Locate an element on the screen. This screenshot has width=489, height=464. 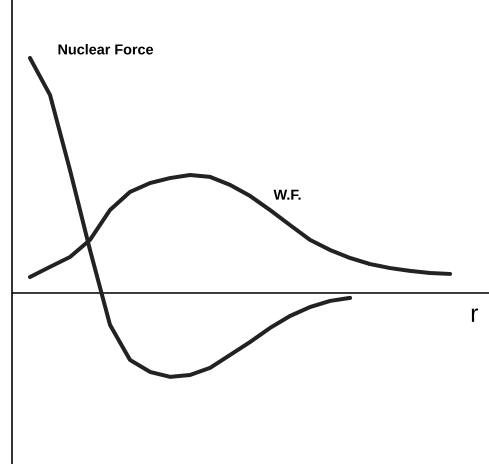
series-label: W.F. is located at coordinates (287, 195).